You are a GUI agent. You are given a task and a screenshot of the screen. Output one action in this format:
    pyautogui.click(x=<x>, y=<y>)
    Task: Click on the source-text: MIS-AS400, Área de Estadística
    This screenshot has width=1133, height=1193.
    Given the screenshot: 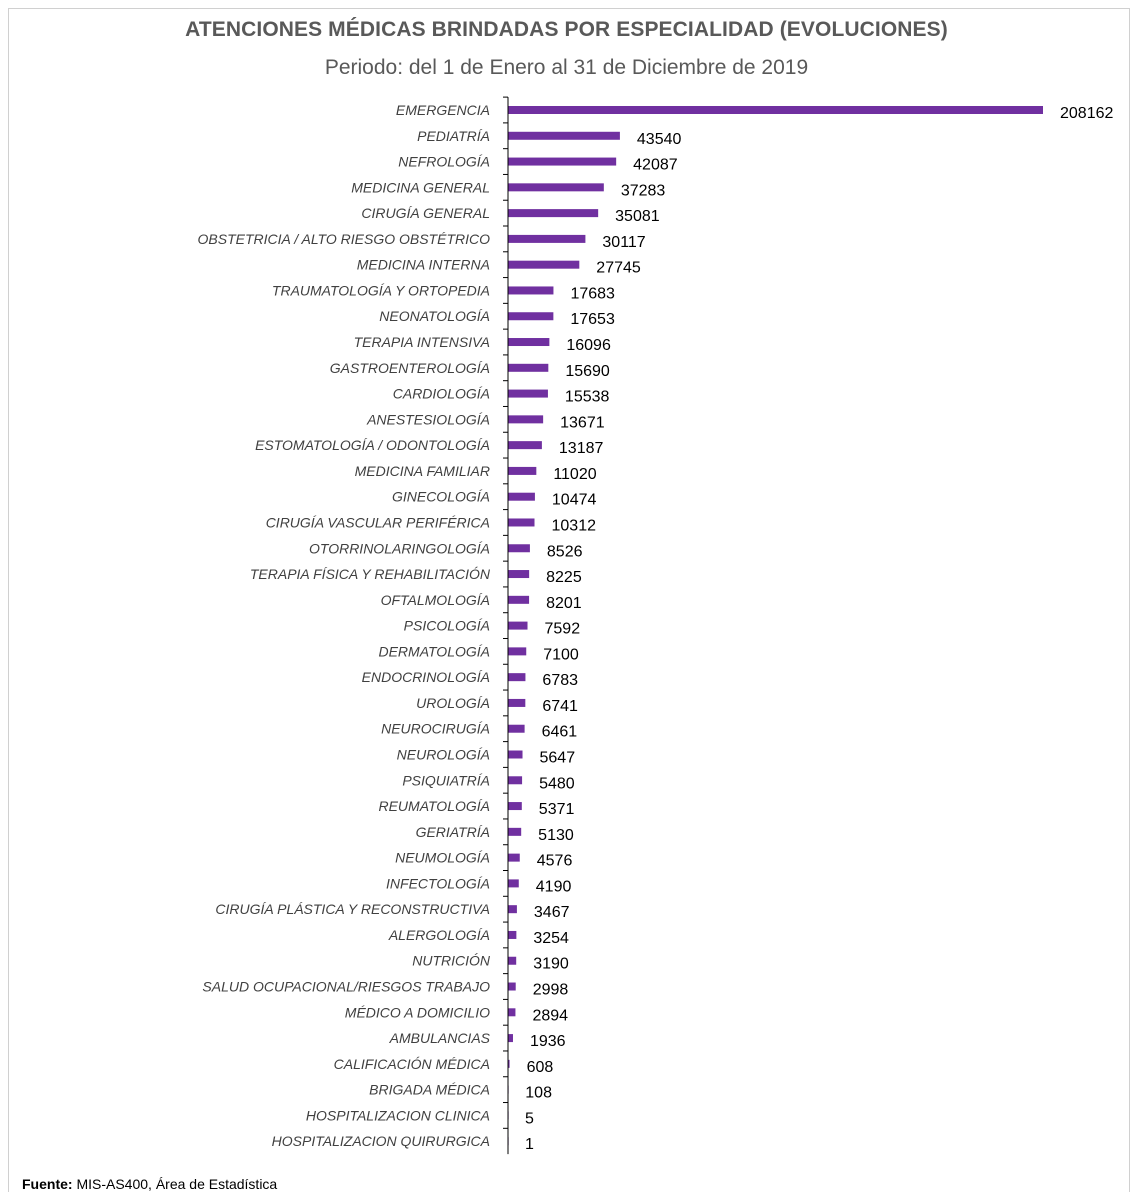 What is the action you would take?
    pyautogui.click(x=177, y=1184)
    